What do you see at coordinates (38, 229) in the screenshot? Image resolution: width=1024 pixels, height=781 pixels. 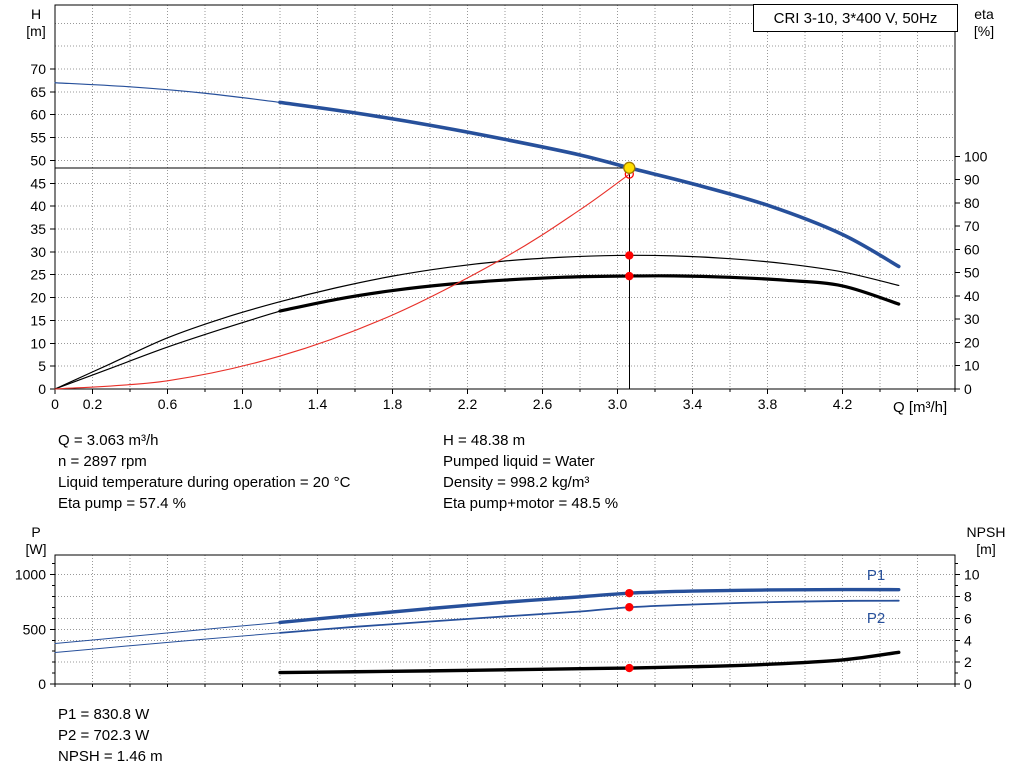 I see `svg-text: 35` at bounding box center [38, 229].